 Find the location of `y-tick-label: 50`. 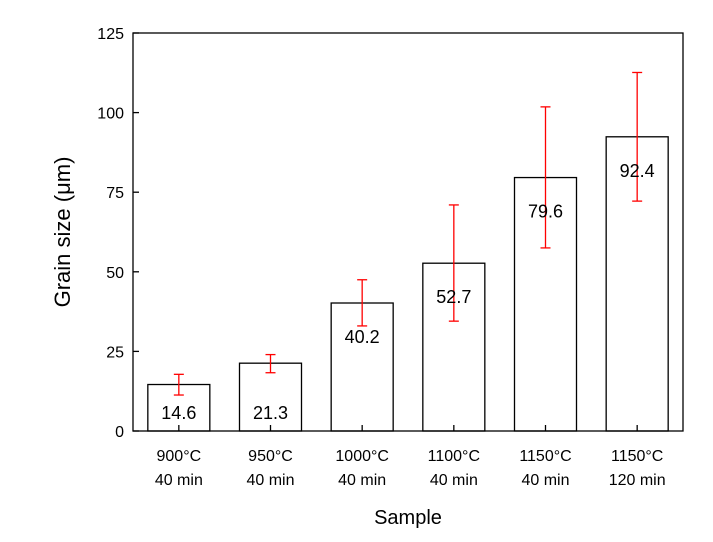

y-tick-label: 50 is located at coordinates (115, 273).